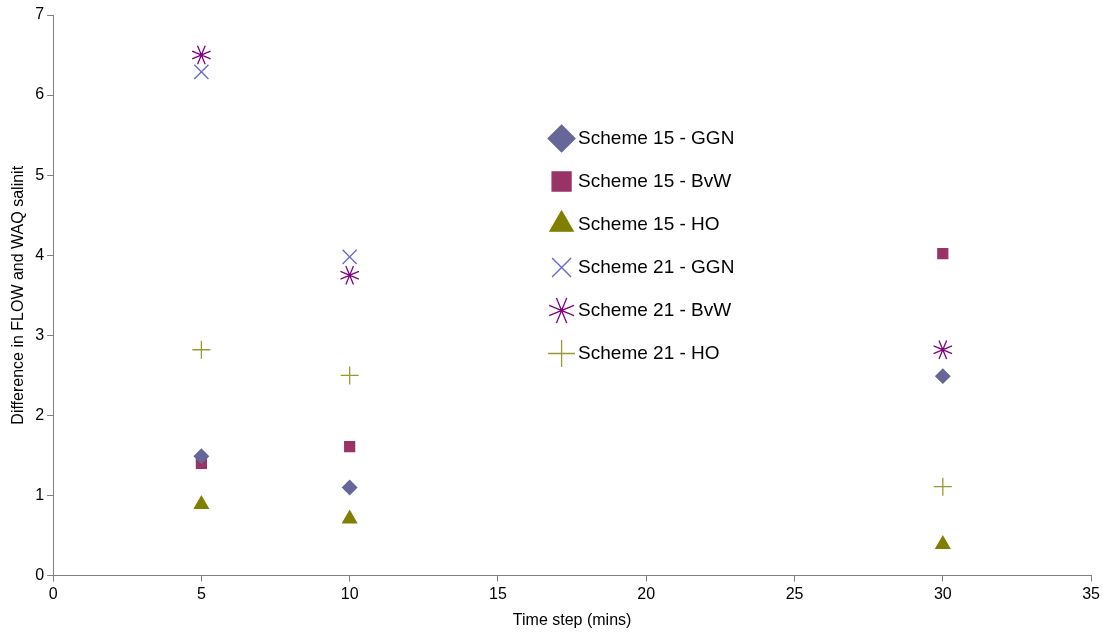 The width and height of the screenshot is (1103, 639). What do you see at coordinates (656, 266) in the screenshot?
I see `legend-label: Scheme 21 - GGN` at bounding box center [656, 266].